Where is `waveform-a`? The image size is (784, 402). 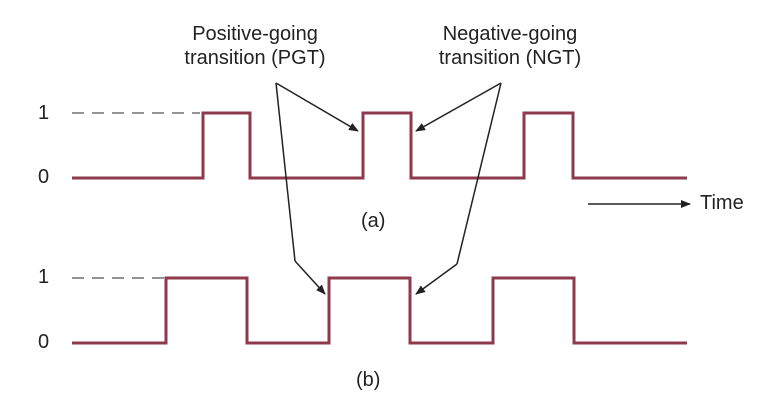
waveform-a is located at coordinates (379, 145).